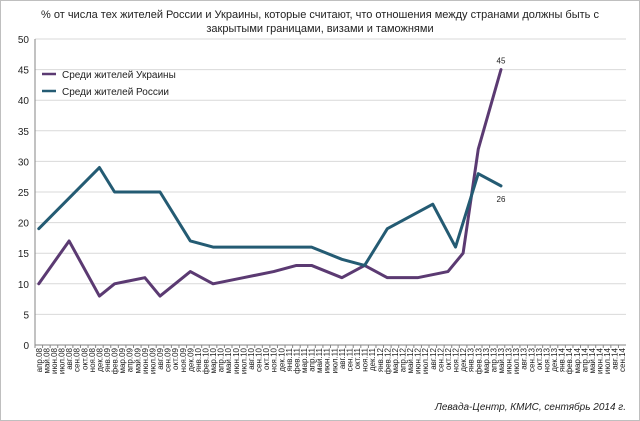 The width and height of the screenshot is (640, 421). Describe the element at coordinates (198, 359) in the screenshot. I see `x-tick-label: янв.10` at that location.